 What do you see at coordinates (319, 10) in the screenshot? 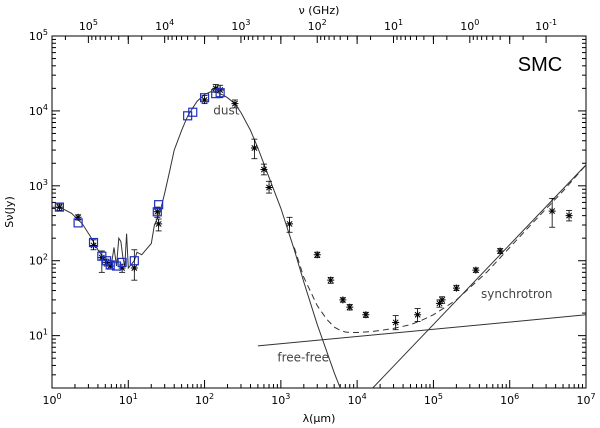
I see `top-axis-title: ν (GHz)` at bounding box center [319, 10].